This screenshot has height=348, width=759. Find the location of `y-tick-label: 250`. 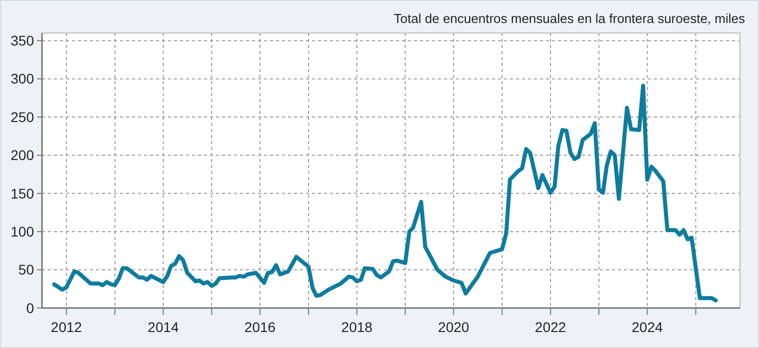

y-tick-label: 250 is located at coordinates (22, 116).